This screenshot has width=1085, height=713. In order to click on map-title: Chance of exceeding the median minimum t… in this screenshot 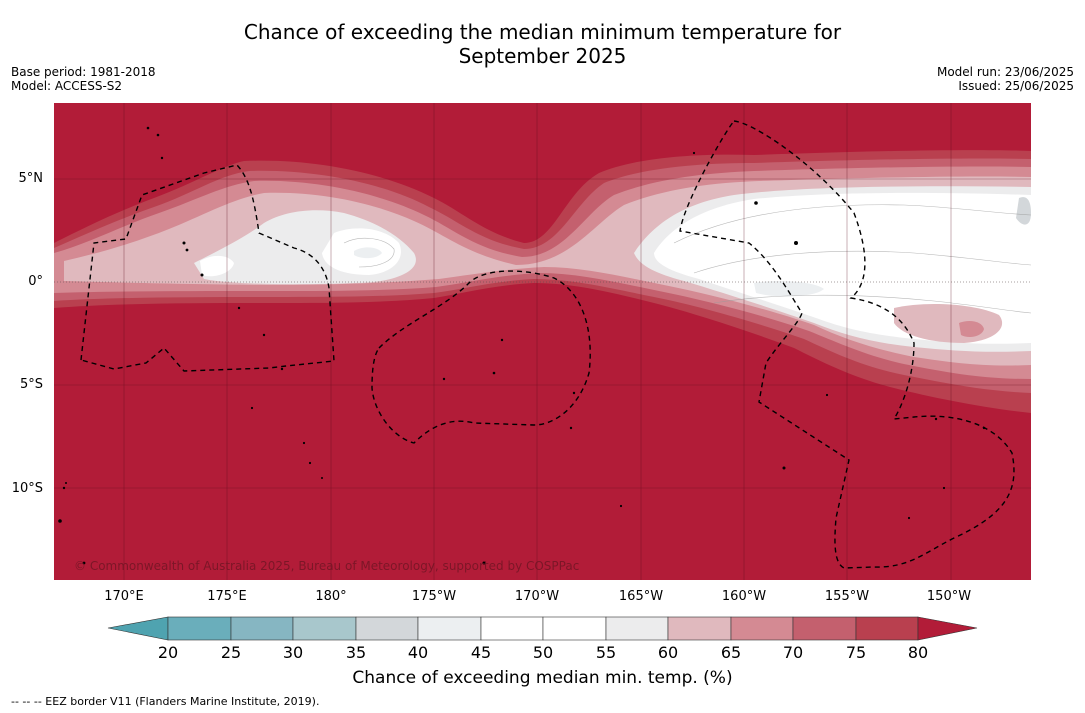, I will do `click(542, 44)`.